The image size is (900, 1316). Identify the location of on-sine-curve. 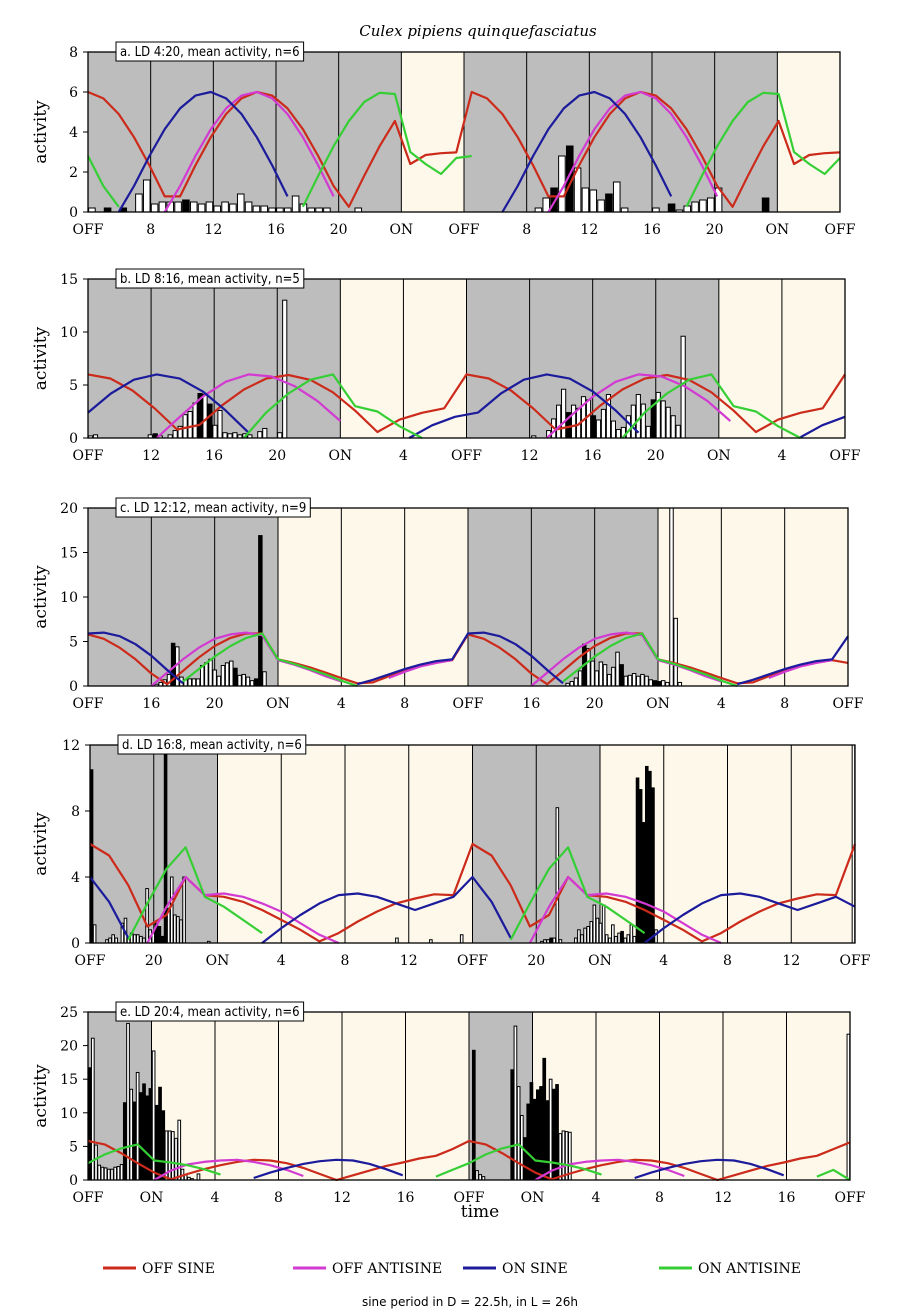
(468, 658).